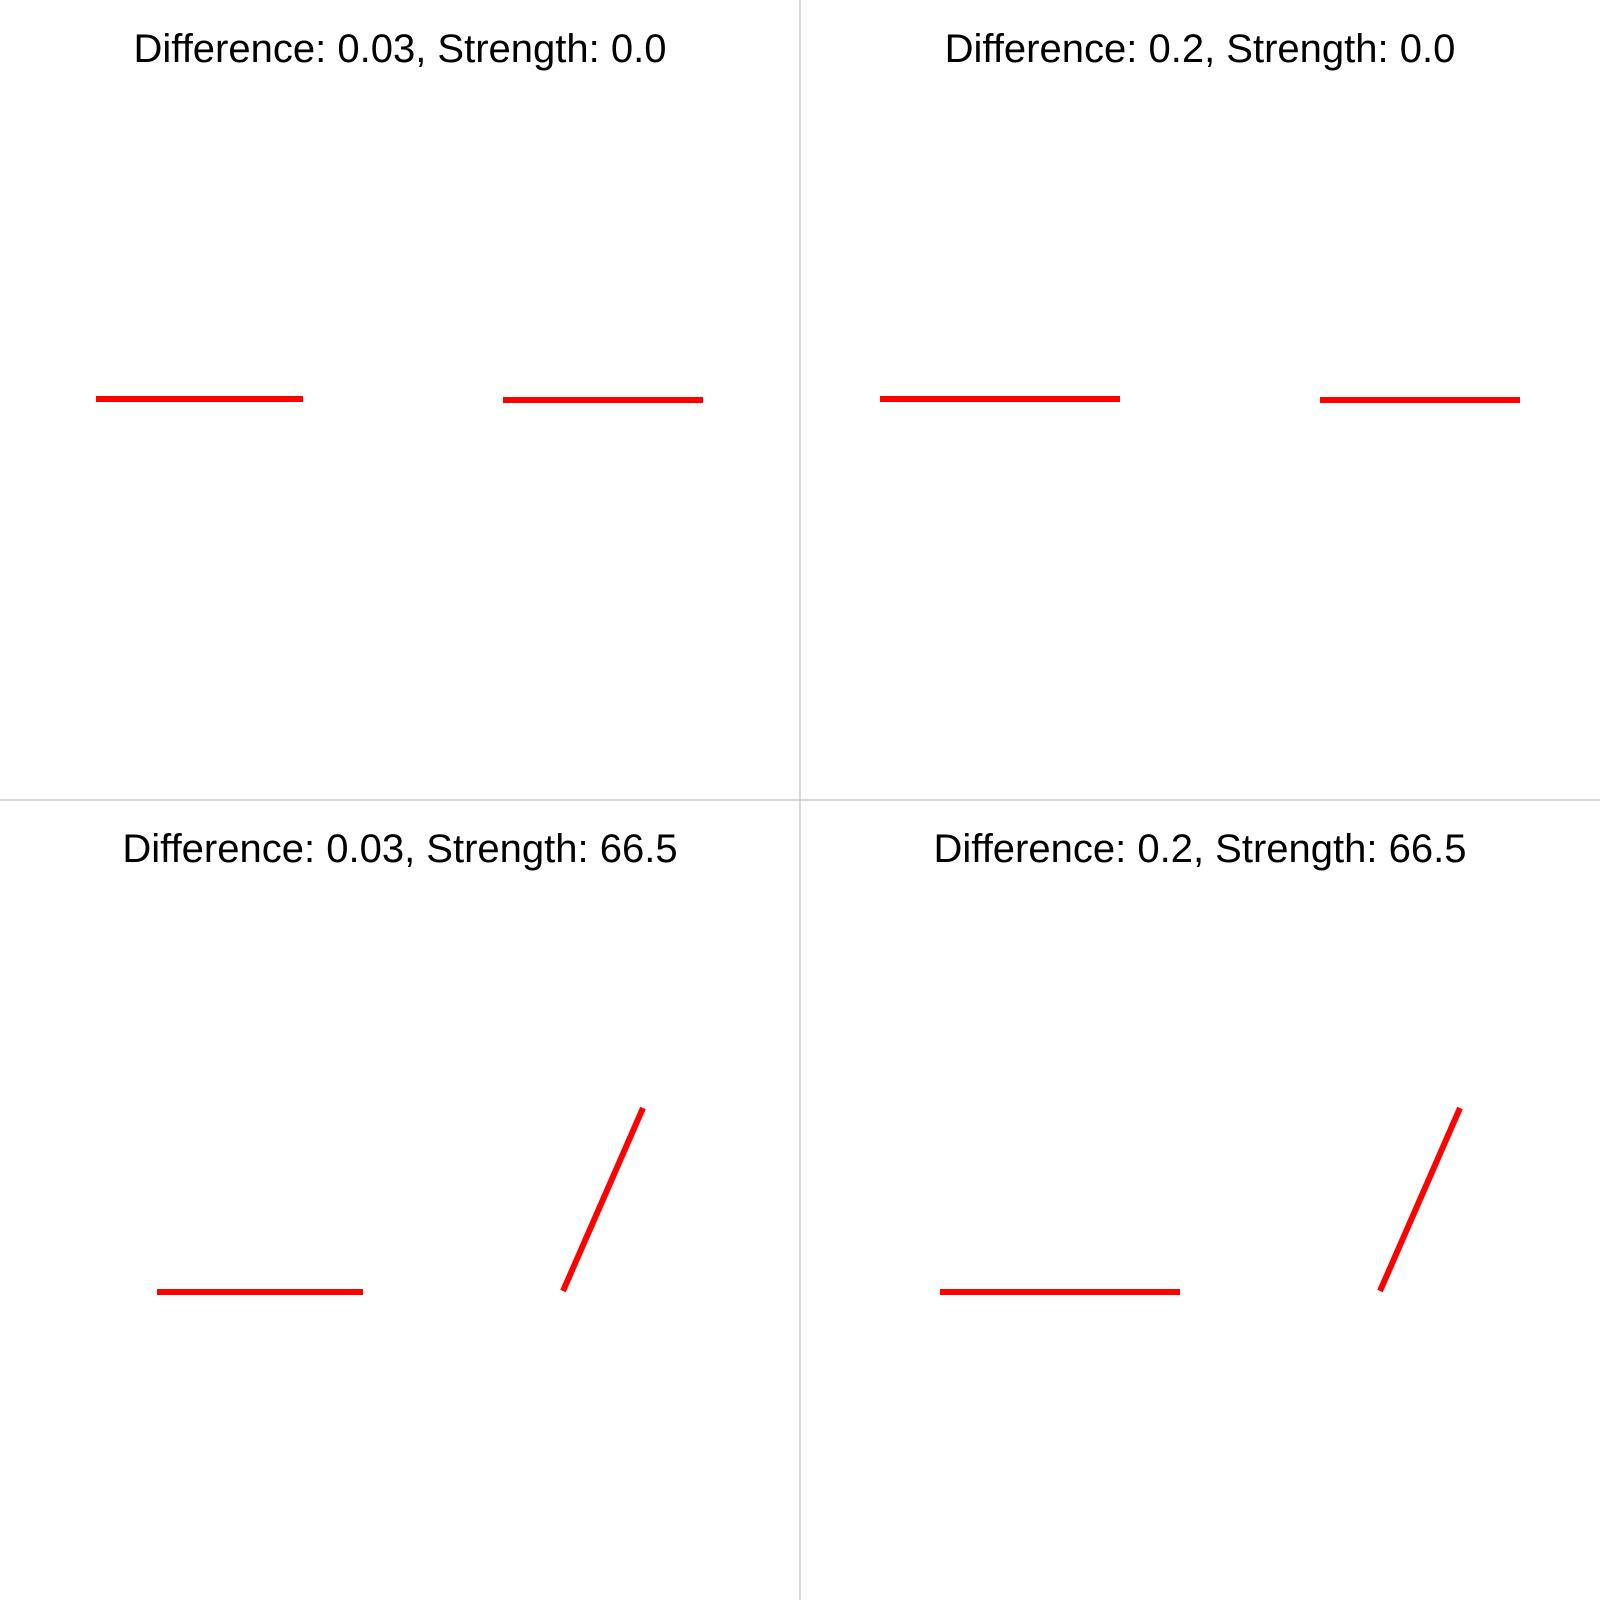  Describe the element at coordinates (1200, 49) in the screenshot. I see `panel-title-top-right: Difference: 0.2, Strength: 0.0` at that location.